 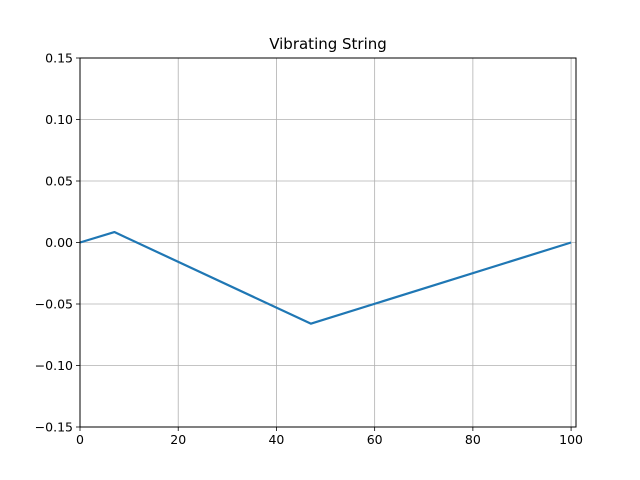 I want to click on y-axis: −0.15 −0.10 −0.05 0.00 0.05 0.10 0.15, so click(x=57, y=243).